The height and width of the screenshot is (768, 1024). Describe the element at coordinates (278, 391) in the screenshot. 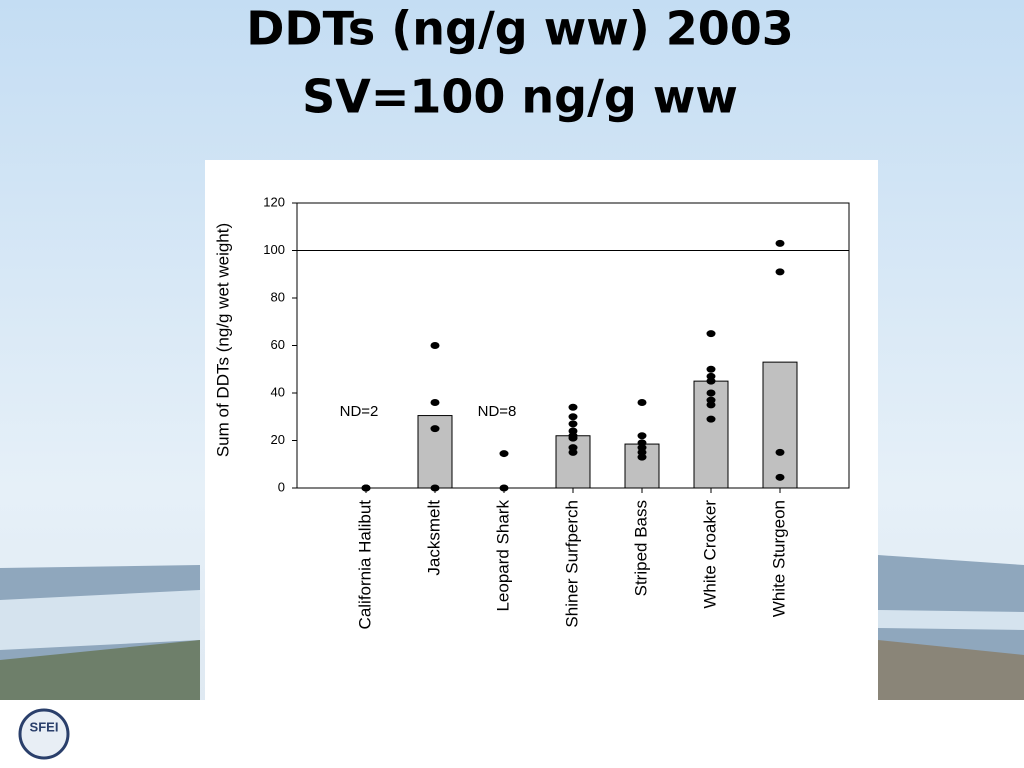

I see `y-tick-label: 40` at that location.